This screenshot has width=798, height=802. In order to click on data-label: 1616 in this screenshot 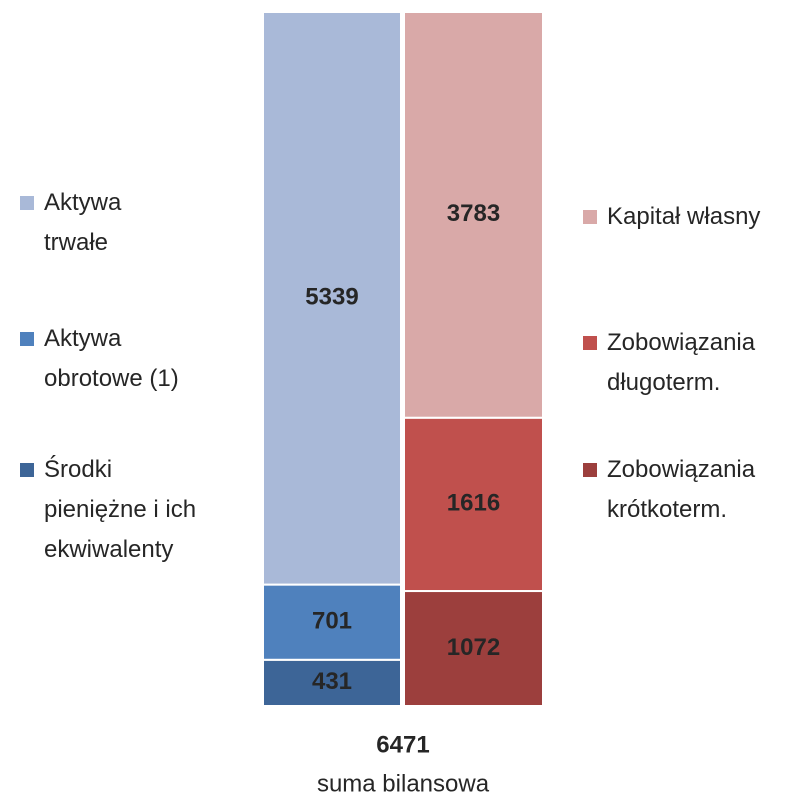, I will do `click(473, 503)`.